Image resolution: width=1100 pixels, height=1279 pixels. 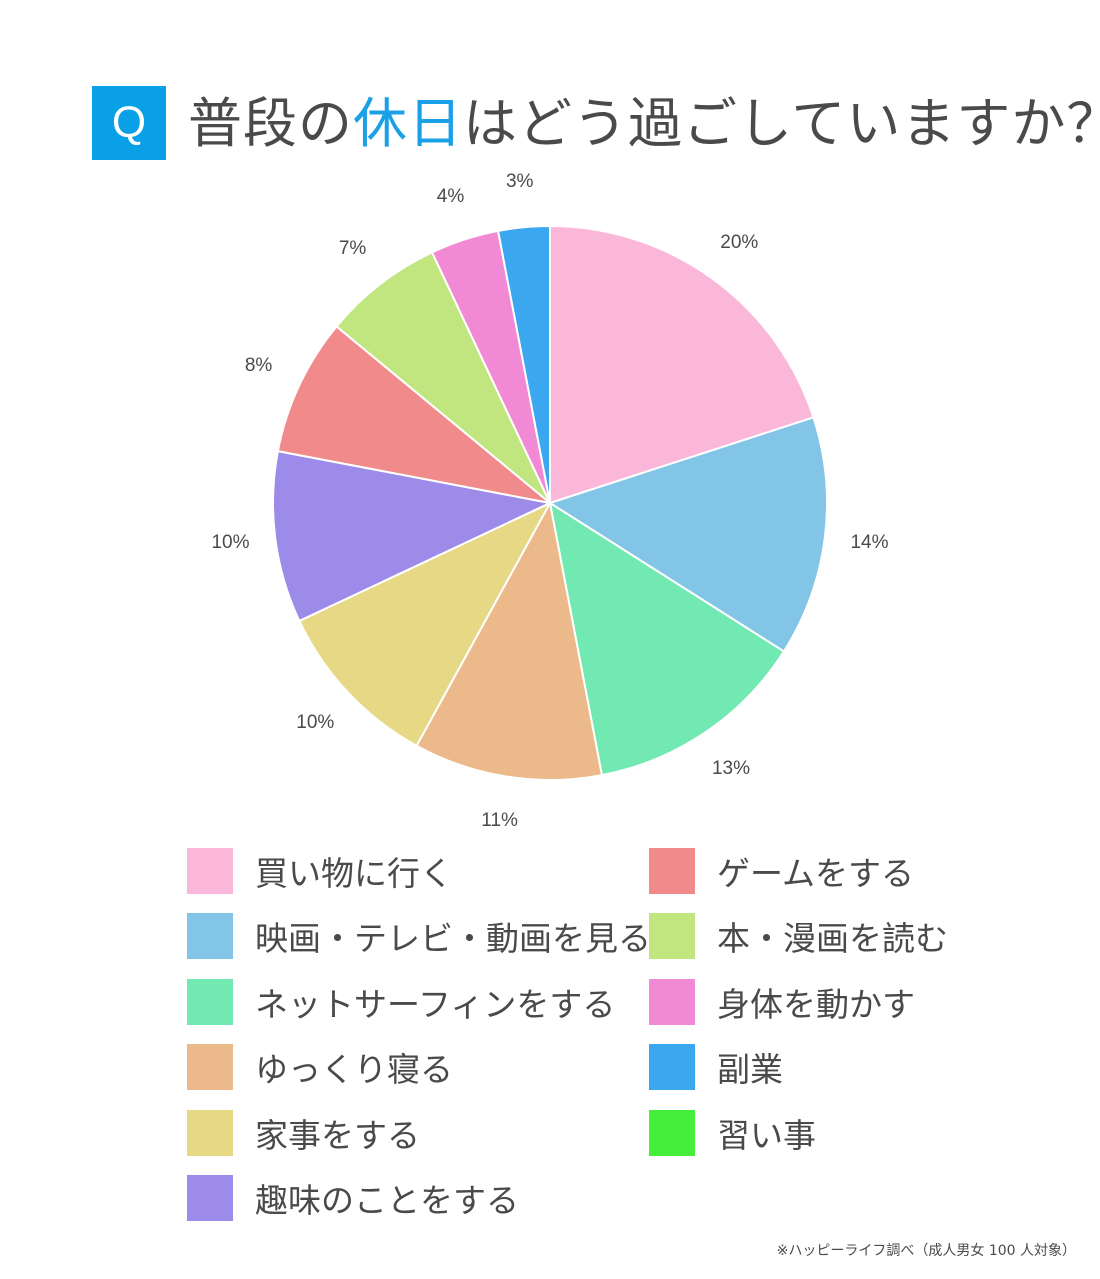 I want to click on legend-item: 家事をする, so click(x=303, y=1133).